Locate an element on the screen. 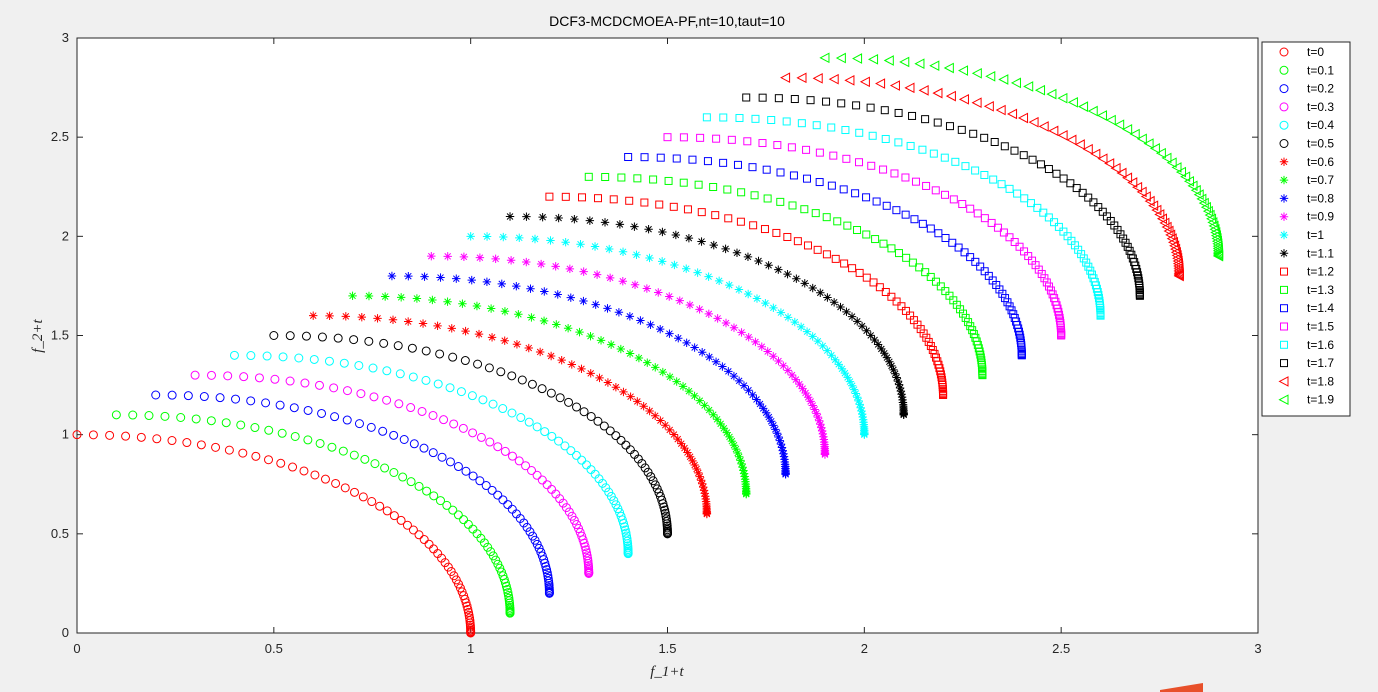 The image size is (1378, 692). legend-entry-label: t=0.7 is located at coordinates (1320, 180).